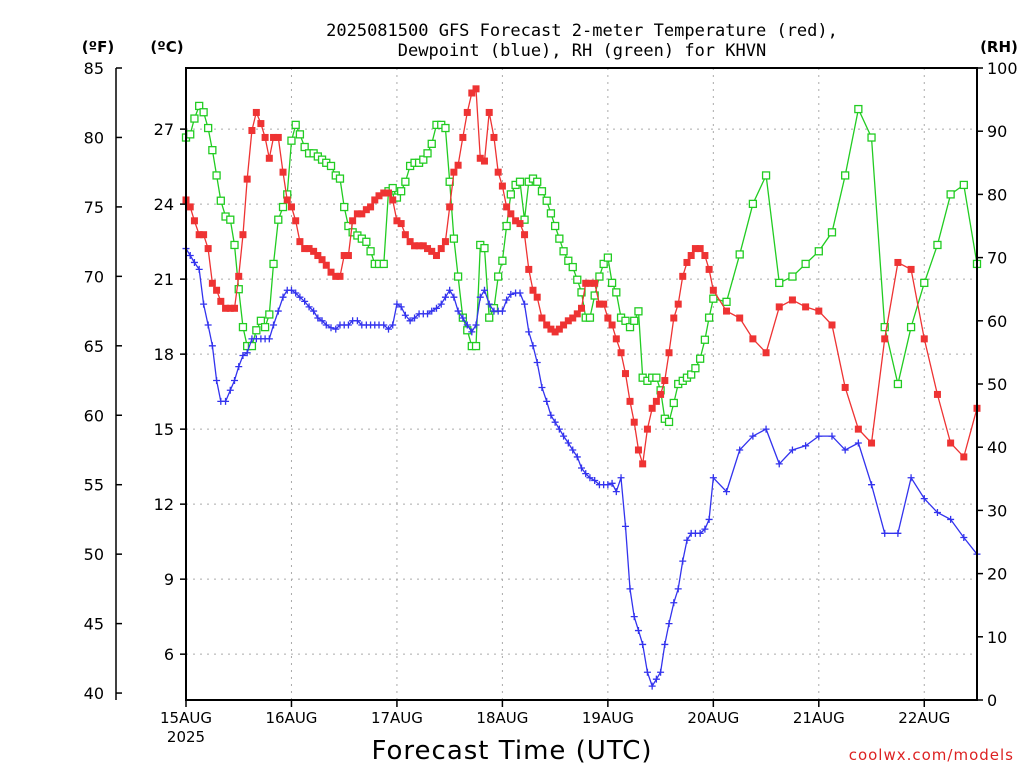 This screenshot has width=1024, height=768. Describe the element at coordinates (186, 718) in the screenshot. I see `x-tick-label: 15AUG` at that location.